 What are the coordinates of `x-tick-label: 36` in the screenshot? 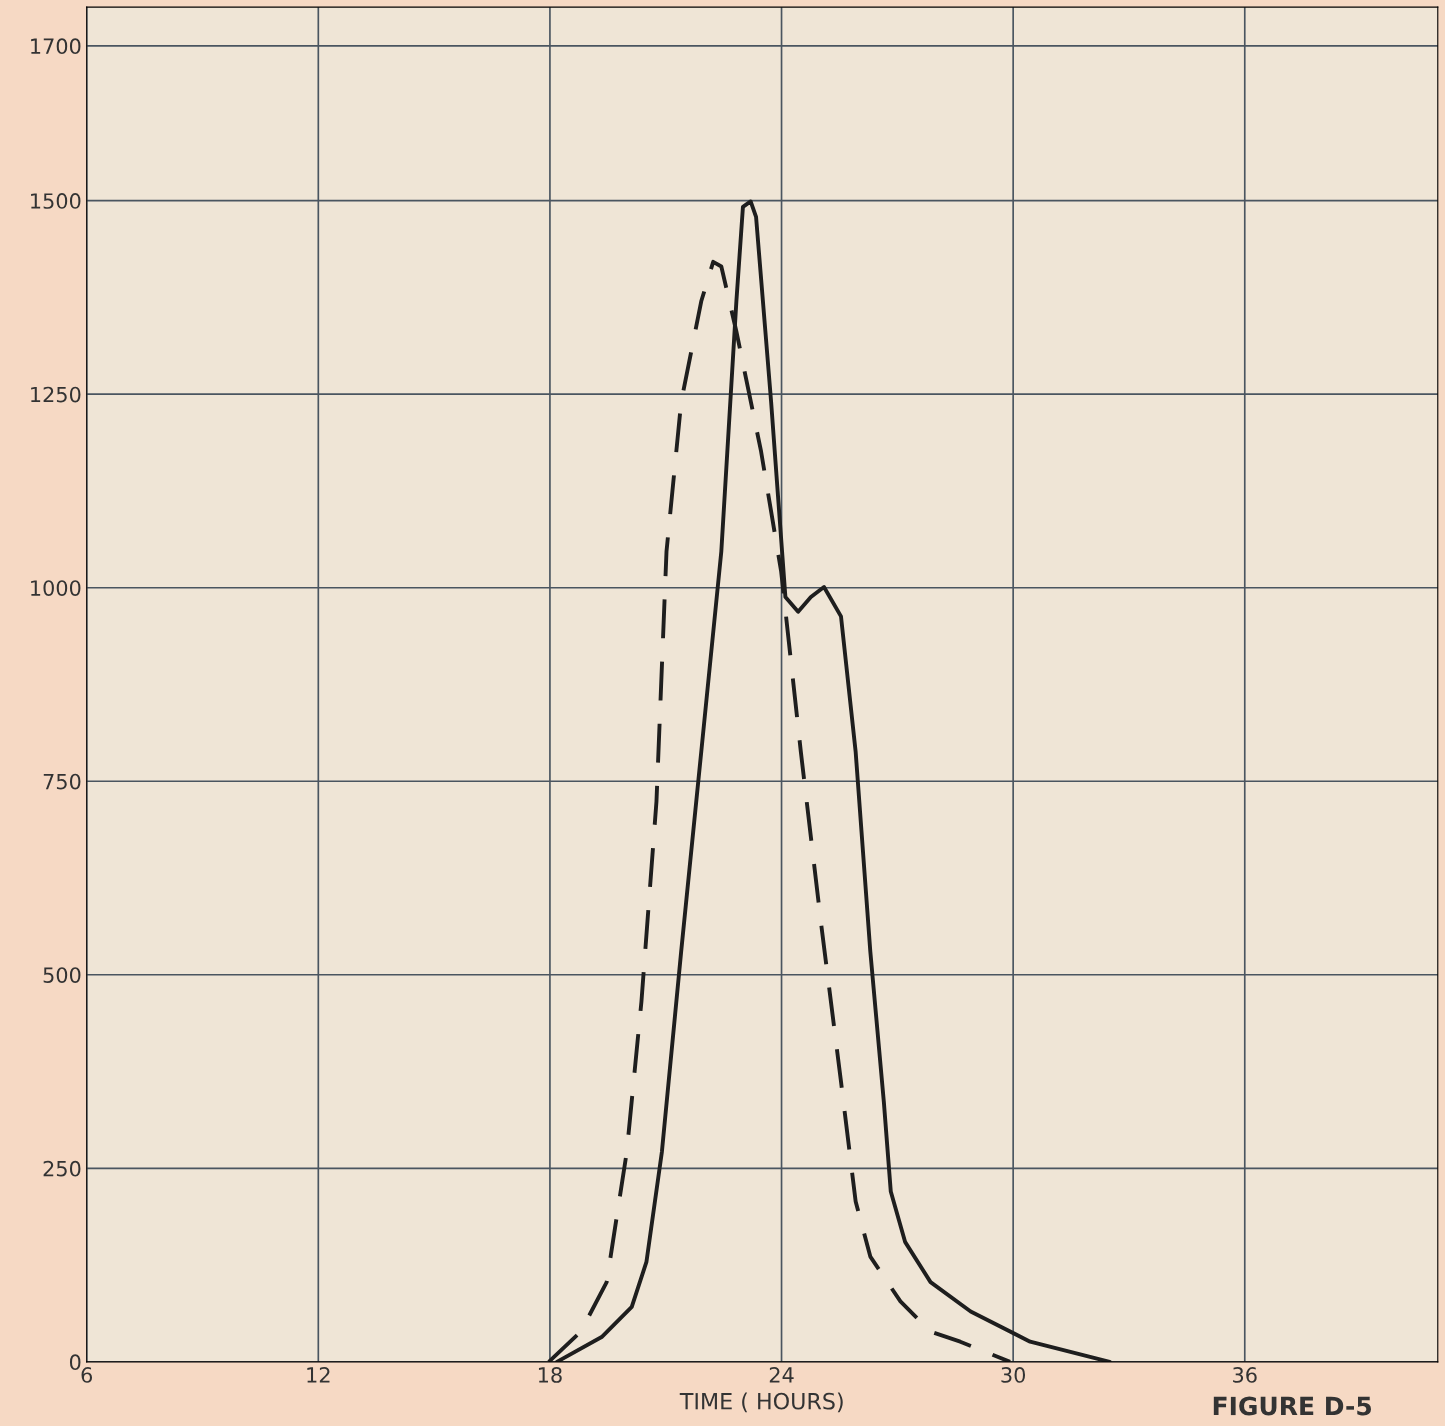 It's located at (1245, 1375).